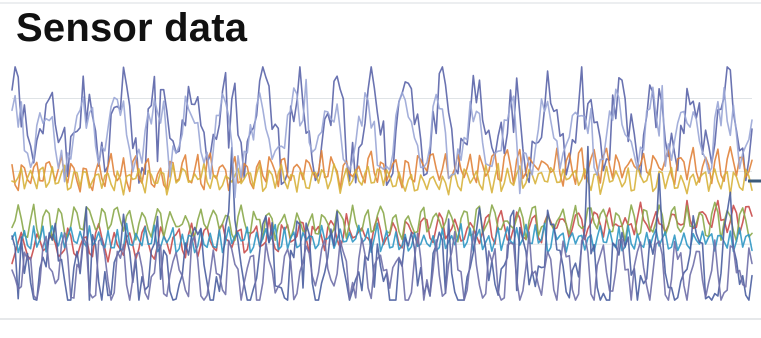 Image resolution: width=761 pixels, height=338 pixels. Describe the element at coordinates (380, 319) in the screenshot. I see `bottom-divider` at that location.